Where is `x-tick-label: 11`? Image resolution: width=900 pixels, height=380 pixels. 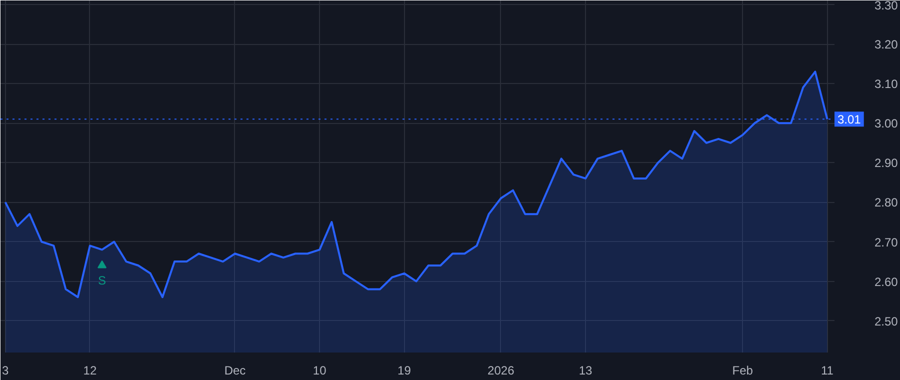 x-tick-label: 11 is located at coordinates (827, 371).